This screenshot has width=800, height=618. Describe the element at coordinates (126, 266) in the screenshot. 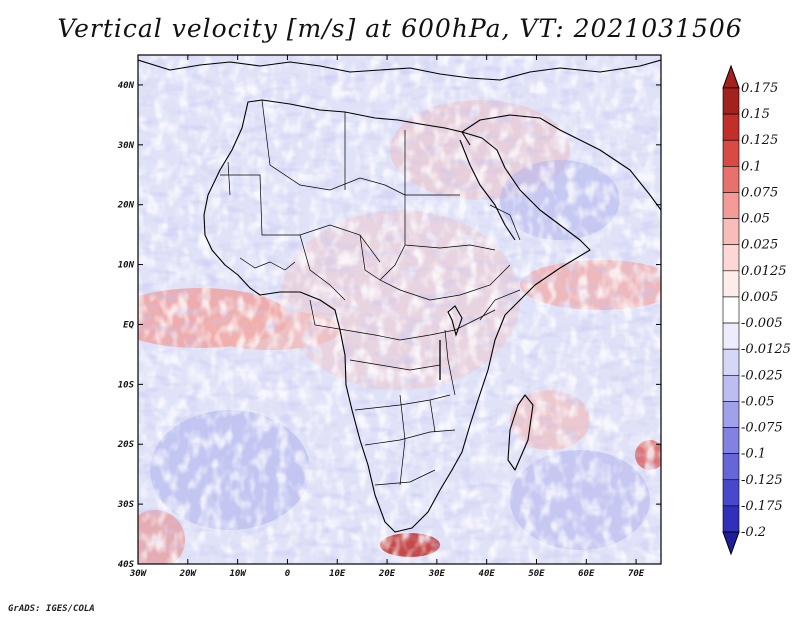

I see `lat-tick-label: 10N` at that location.